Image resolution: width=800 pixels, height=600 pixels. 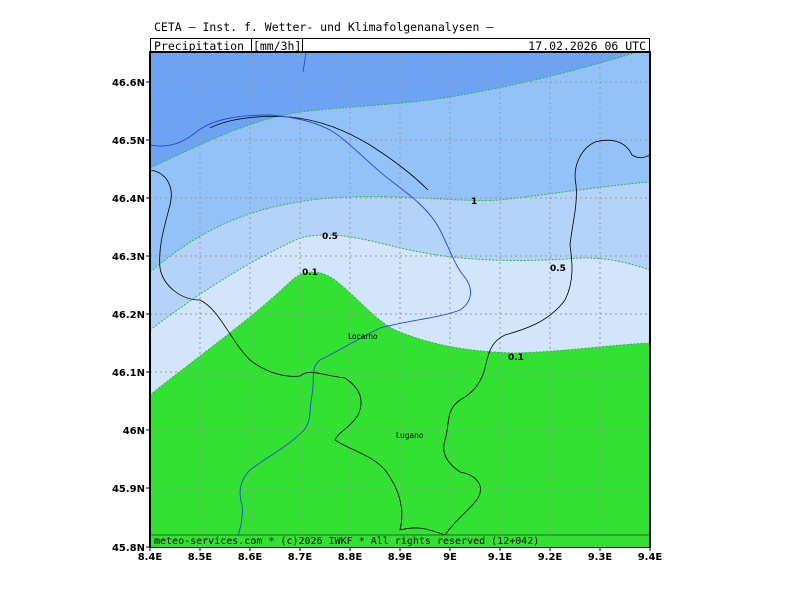 I want to click on map-label-bar: Precipitation_ [mm/3h] 17.02.2026 06 UTC, so click(x=400, y=45).